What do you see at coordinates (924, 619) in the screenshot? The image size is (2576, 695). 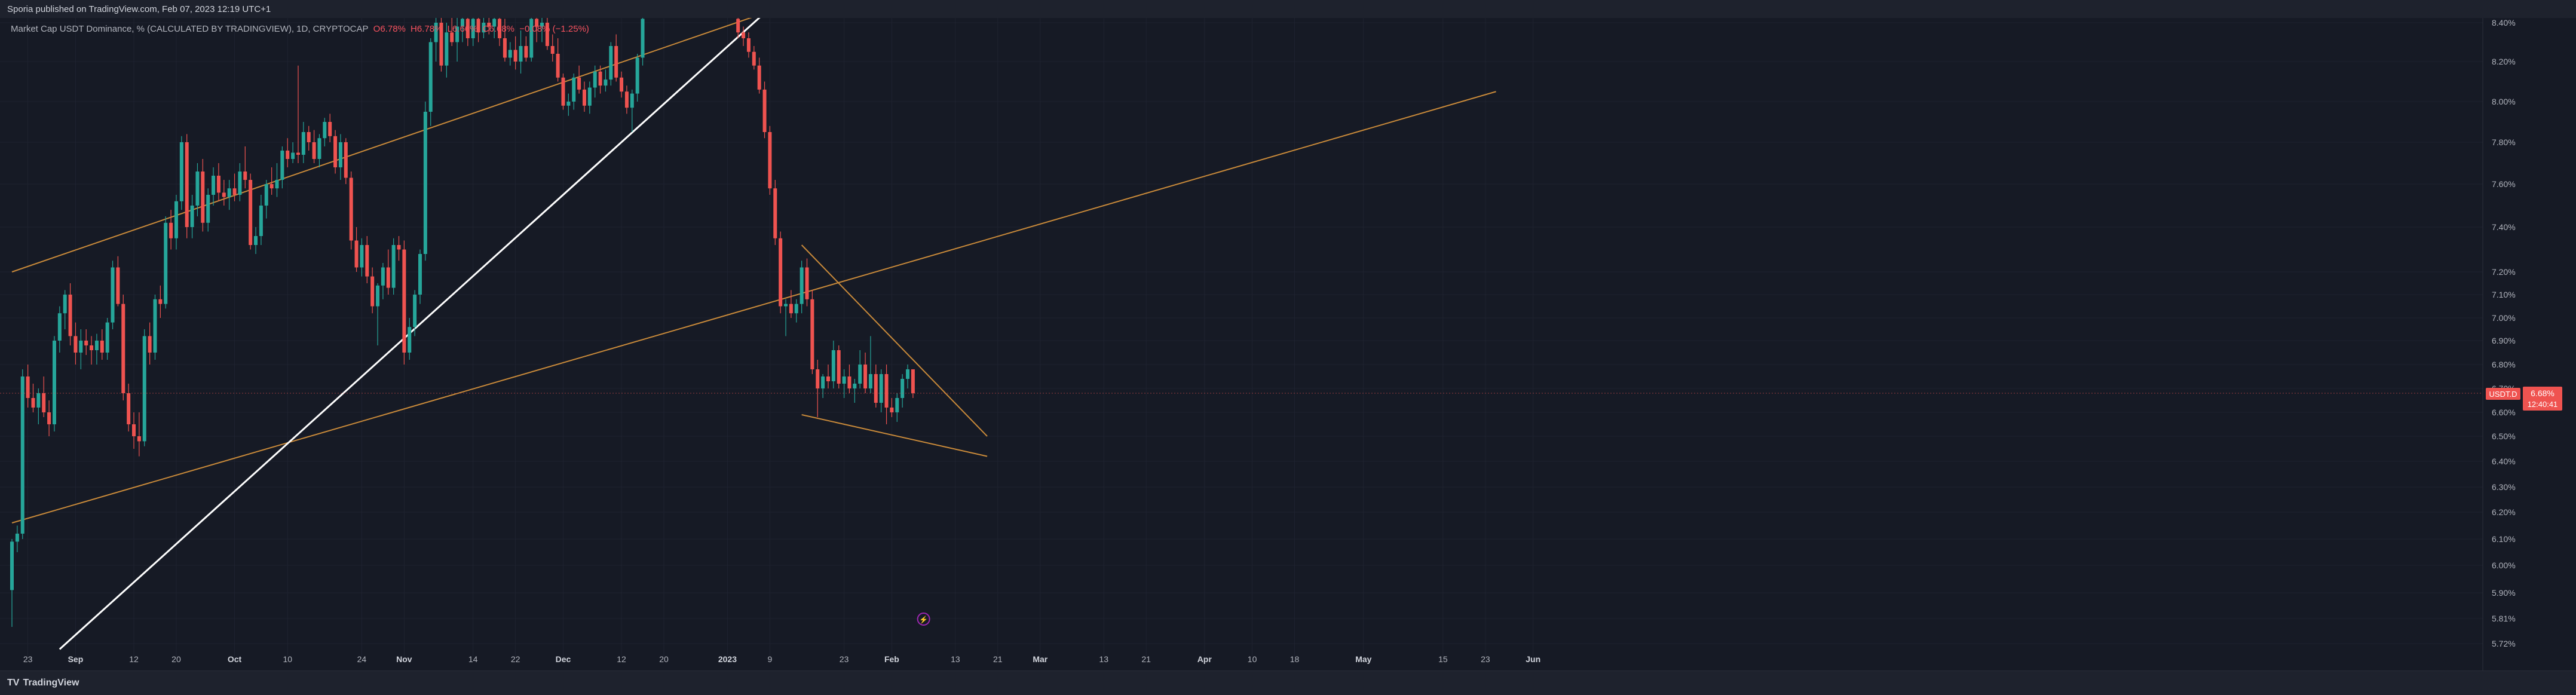 I see `event-marker-icon: ⚡` at bounding box center [924, 619].